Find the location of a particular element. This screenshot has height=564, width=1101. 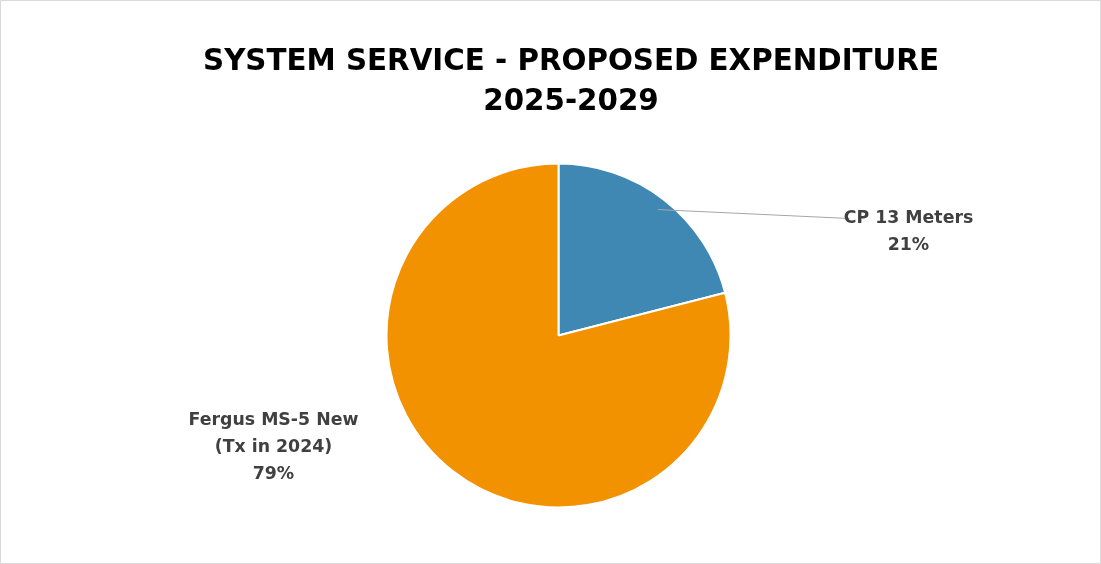

data-label: 21% is located at coordinates (908, 243).